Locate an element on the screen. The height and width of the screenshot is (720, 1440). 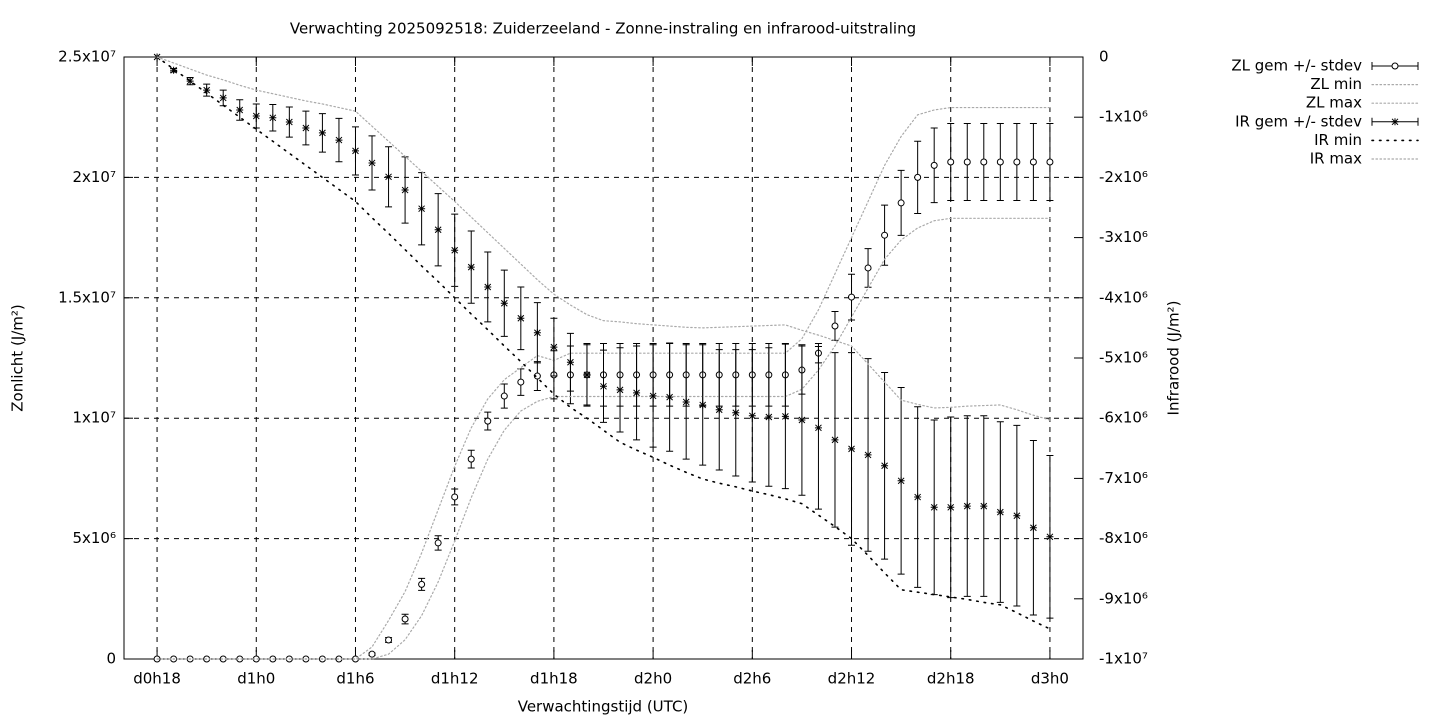
y2-tick-label: -3x10⁶ is located at coordinates (1123, 237).